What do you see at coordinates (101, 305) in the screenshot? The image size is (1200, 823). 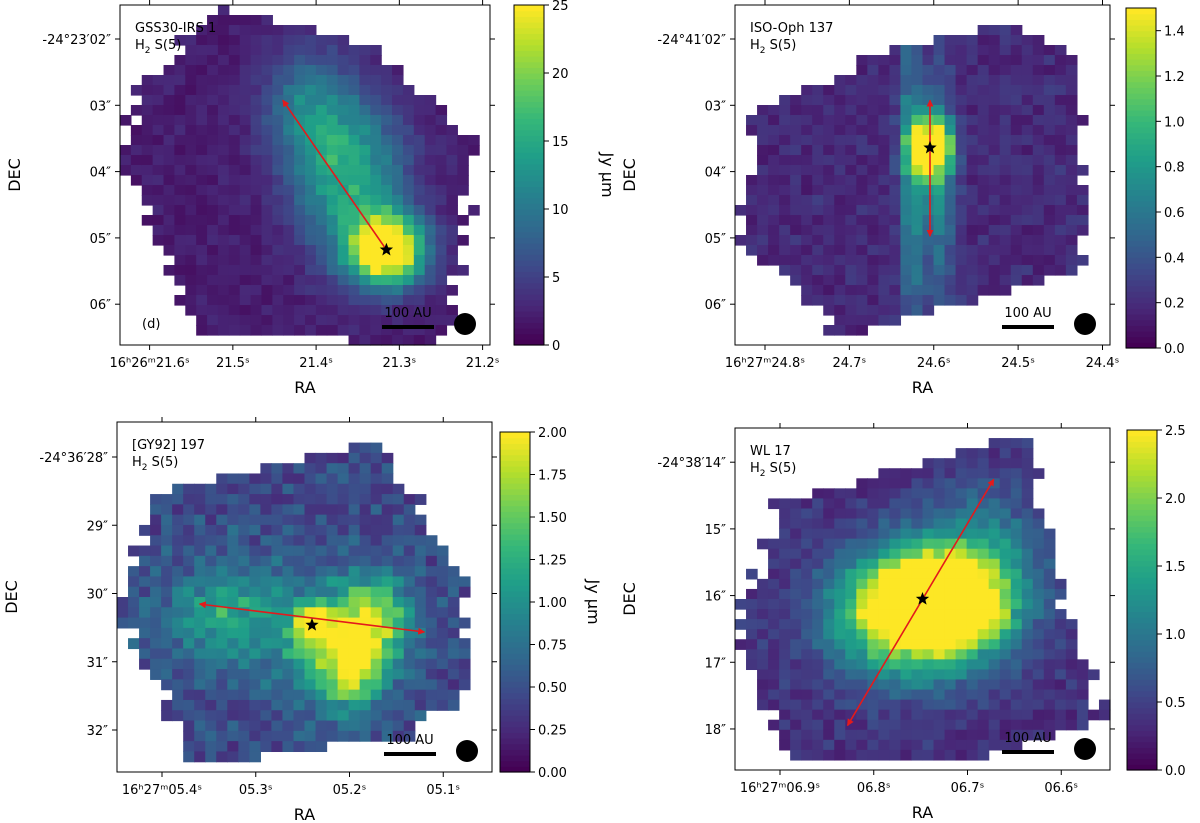 I see `y-tick-label: 06″` at bounding box center [101, 305].